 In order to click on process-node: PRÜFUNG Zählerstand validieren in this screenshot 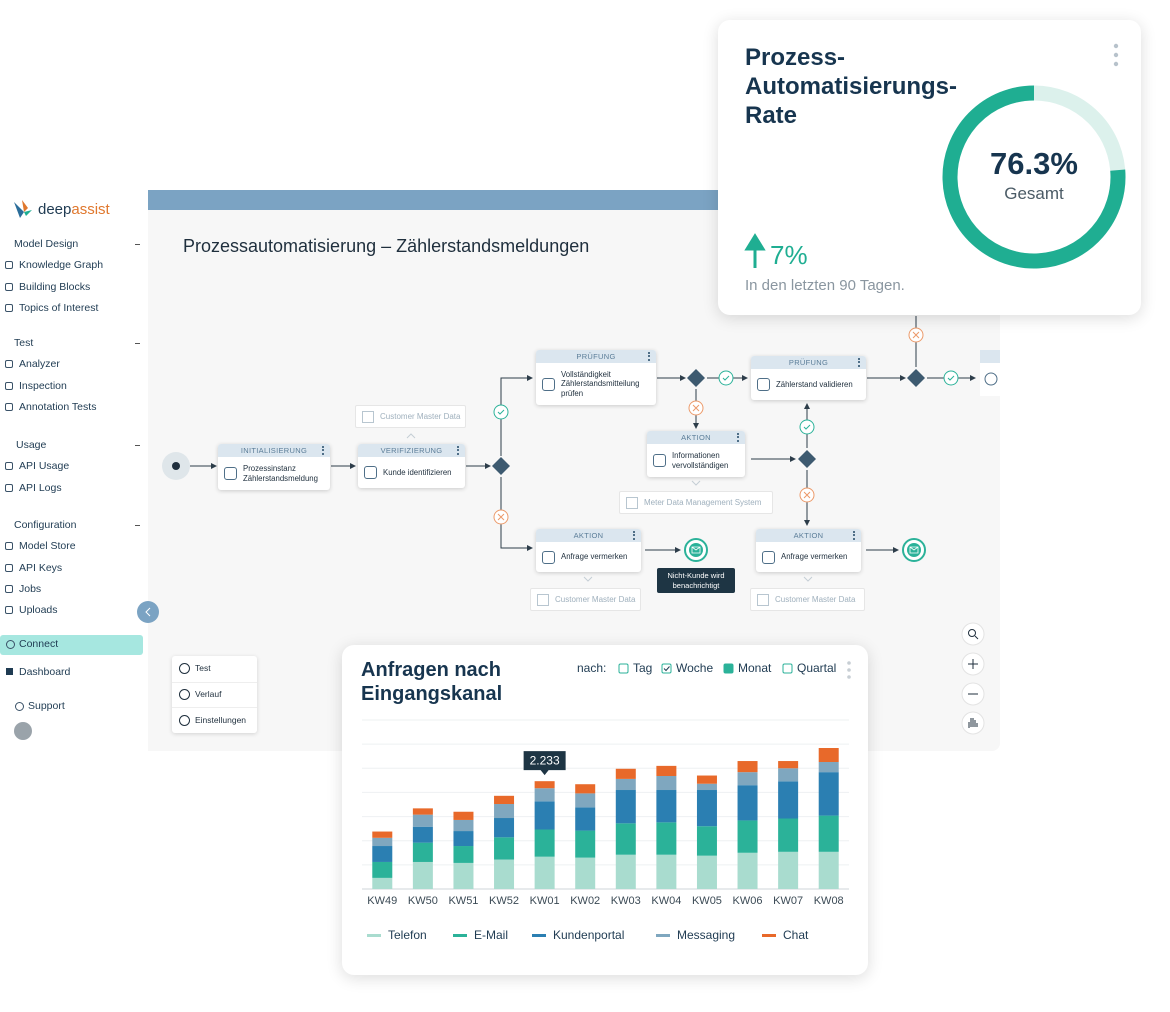, I will do `click(808, 378)`.